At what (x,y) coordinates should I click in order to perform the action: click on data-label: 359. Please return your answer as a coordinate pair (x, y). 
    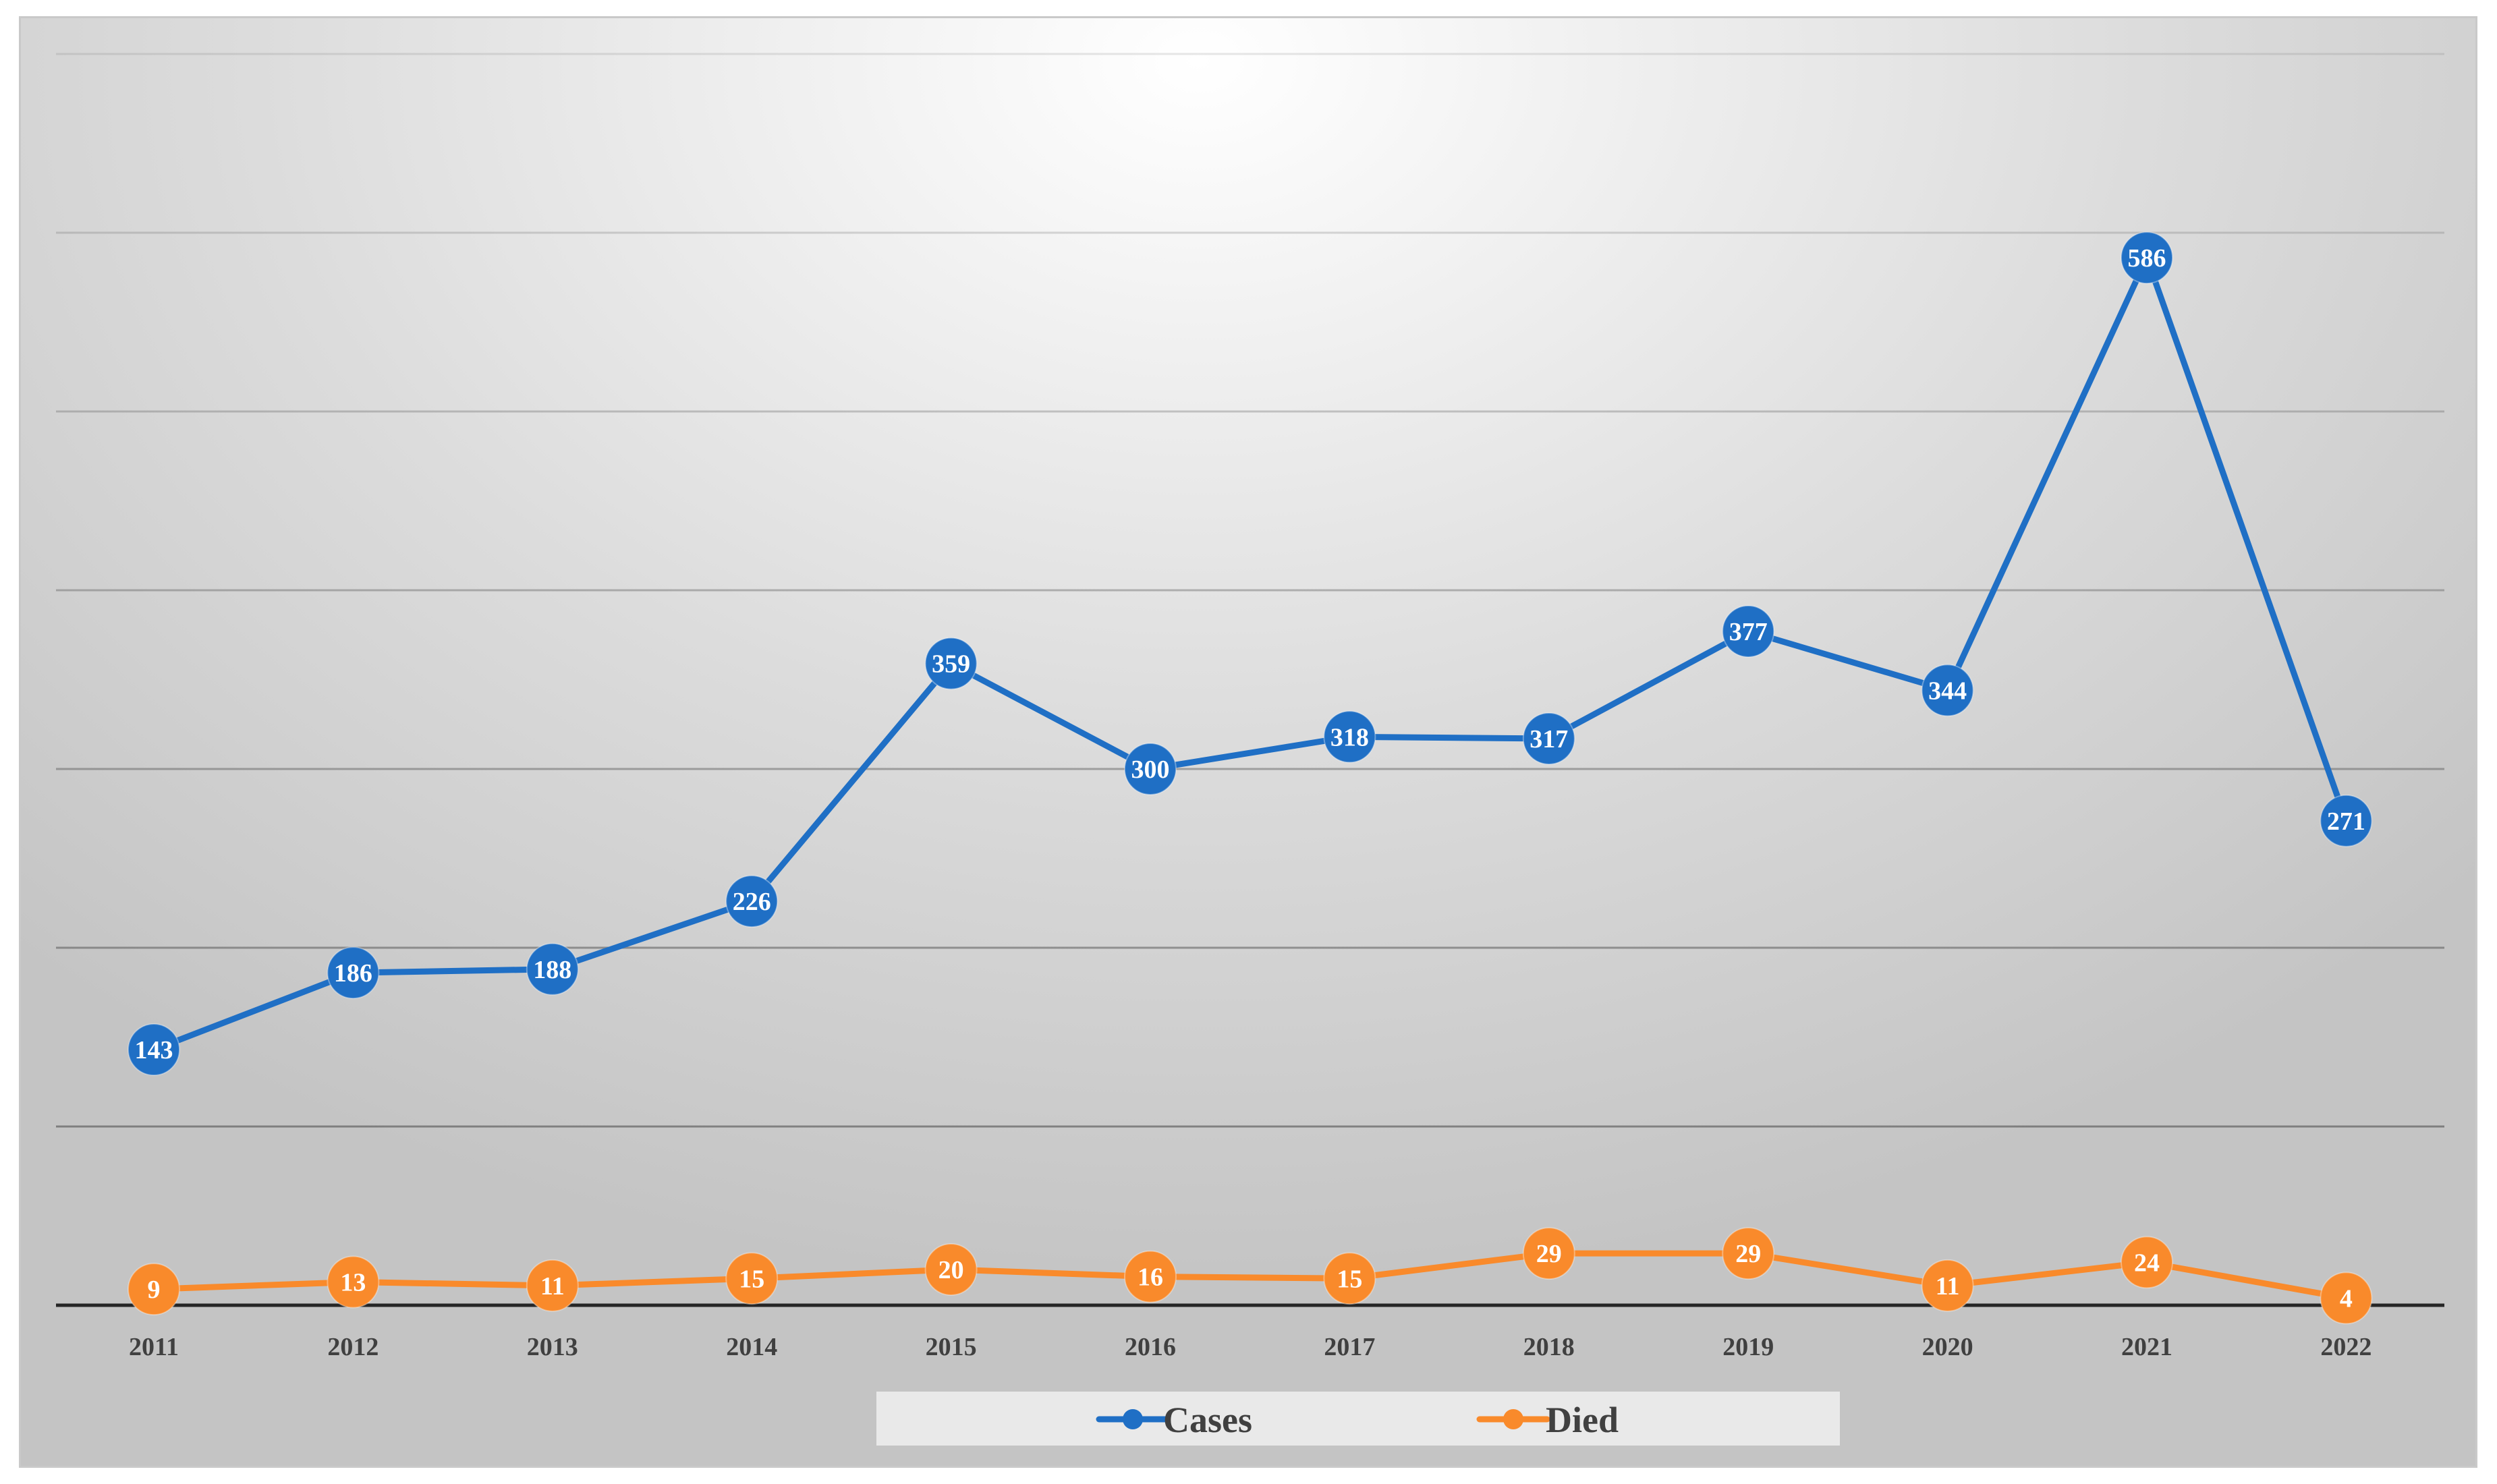
    Looking at the image, I should click on (951, 664).